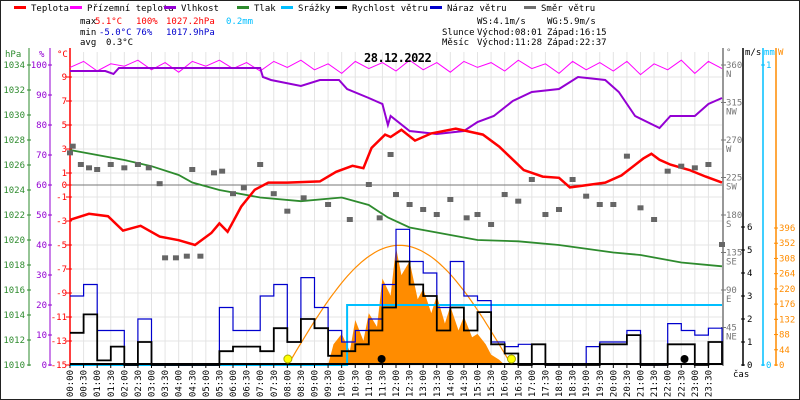 This screenshot has height=400, width=800. What do you see at coordinates (438, 383) in the screenshot?
I see `x-tick-label: 13:30` at bounding box center [438, 383].